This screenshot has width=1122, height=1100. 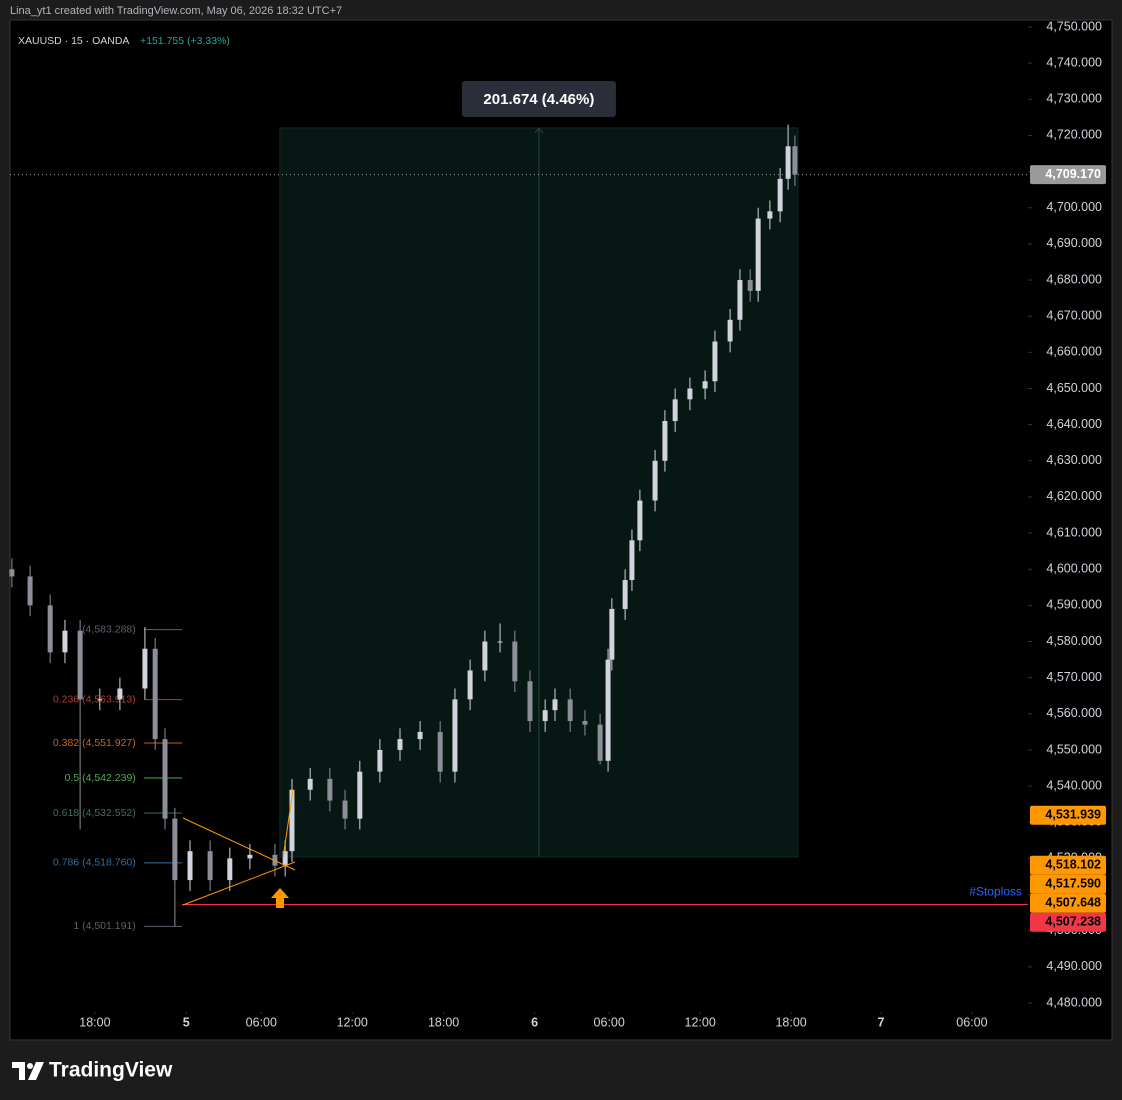 What do you see at coordinates (1074, 605) in the screenshot?
I see `y-tick-label: 4,590.000` at bounding box center [1074, 605].